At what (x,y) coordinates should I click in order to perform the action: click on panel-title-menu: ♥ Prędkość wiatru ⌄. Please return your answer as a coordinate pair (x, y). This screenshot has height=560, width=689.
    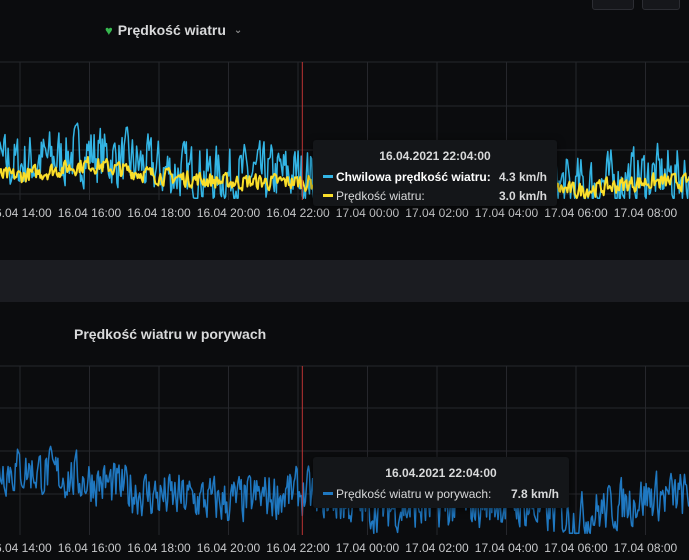
    Looking at the image, I should click on (173, 30).